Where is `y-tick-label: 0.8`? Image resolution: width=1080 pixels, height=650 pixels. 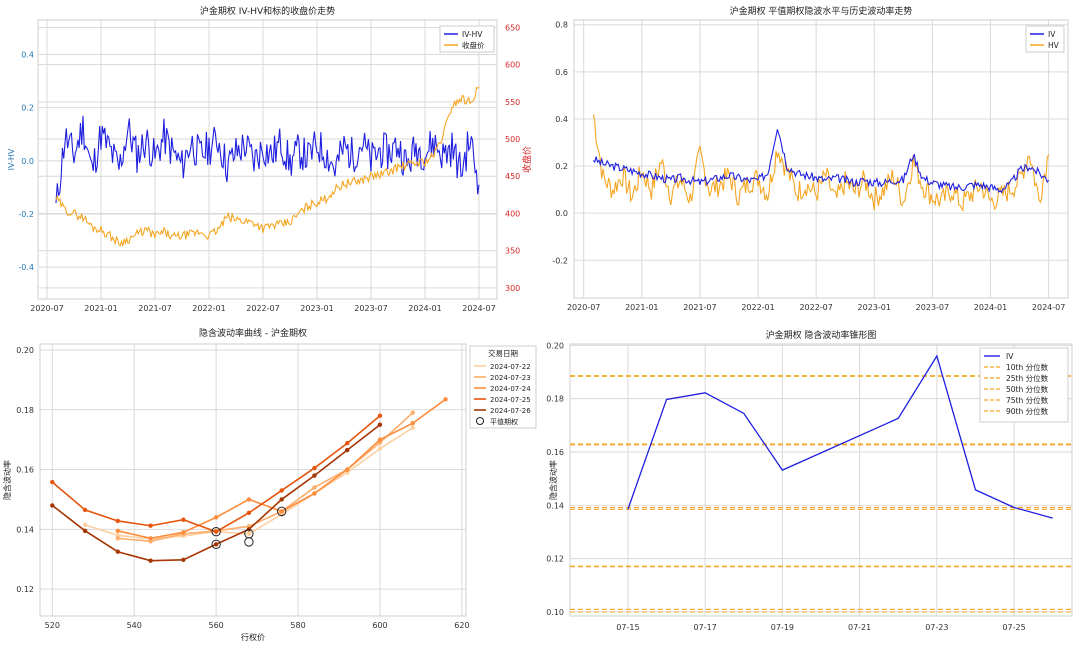 y-tick-label: 0.8 is located at coordinates (561, 25).